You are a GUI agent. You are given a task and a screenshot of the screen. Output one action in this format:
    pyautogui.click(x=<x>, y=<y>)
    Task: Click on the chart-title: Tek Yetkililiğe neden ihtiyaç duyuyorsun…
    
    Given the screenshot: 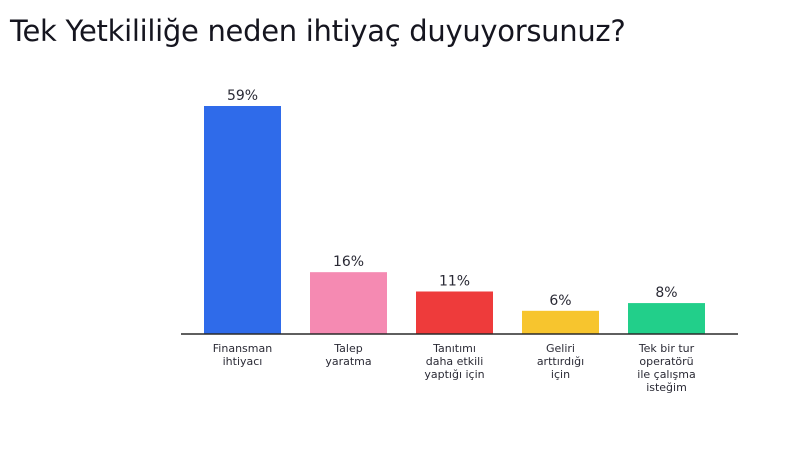 What is the action you would take?
    pyautogui.click(x=318, y=31)
    